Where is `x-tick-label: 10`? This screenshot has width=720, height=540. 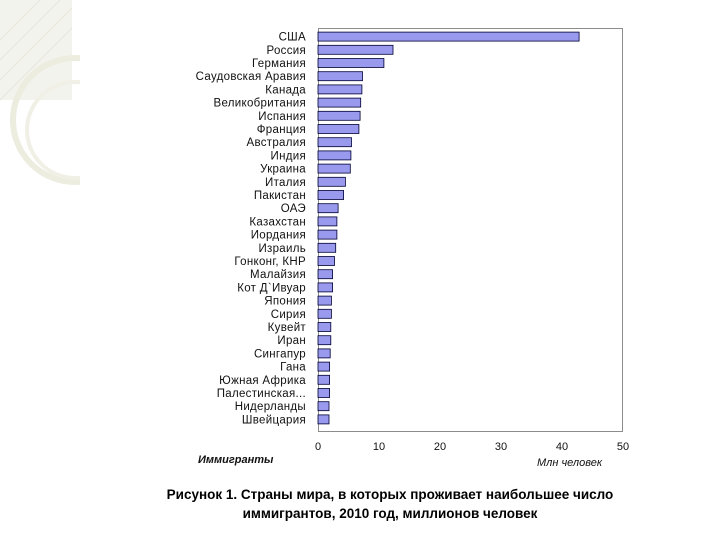 x-tick-label: 10 is located at coordinates (379, 447).